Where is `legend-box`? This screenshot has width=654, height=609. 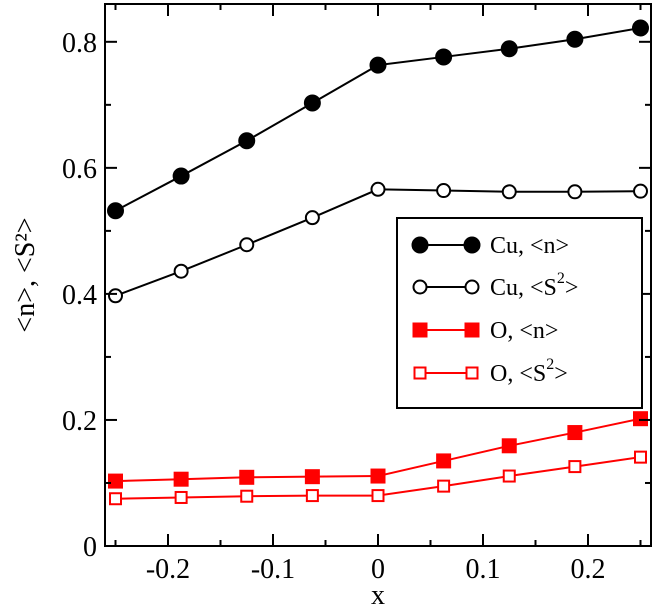 legend-box is located at coordinates (519, 313).